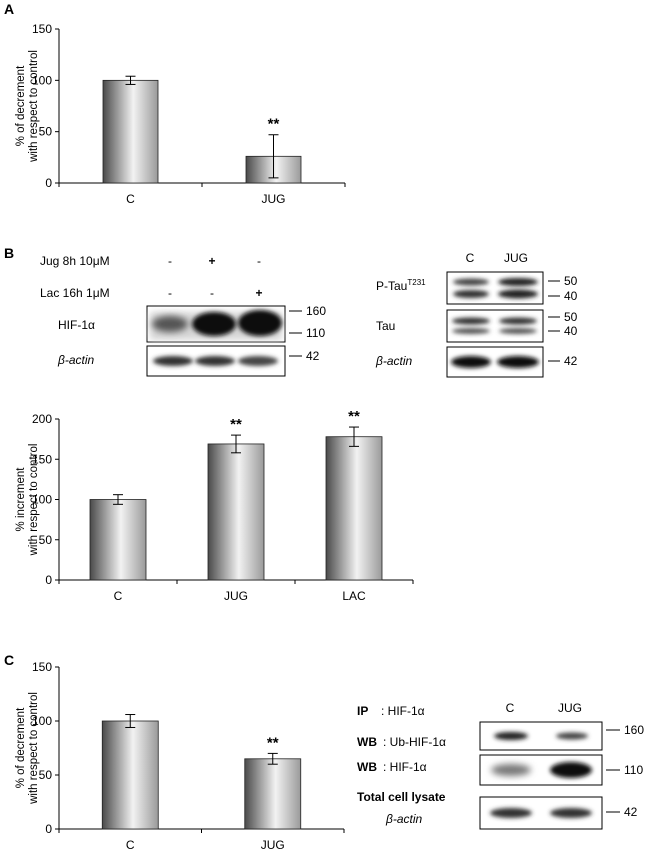 The height and width of the screenshot is (850, 650). Describe the element at coordinates (76, 360) in the screenshot. I see `blot-label-bactin-b: β-actin` at that location.